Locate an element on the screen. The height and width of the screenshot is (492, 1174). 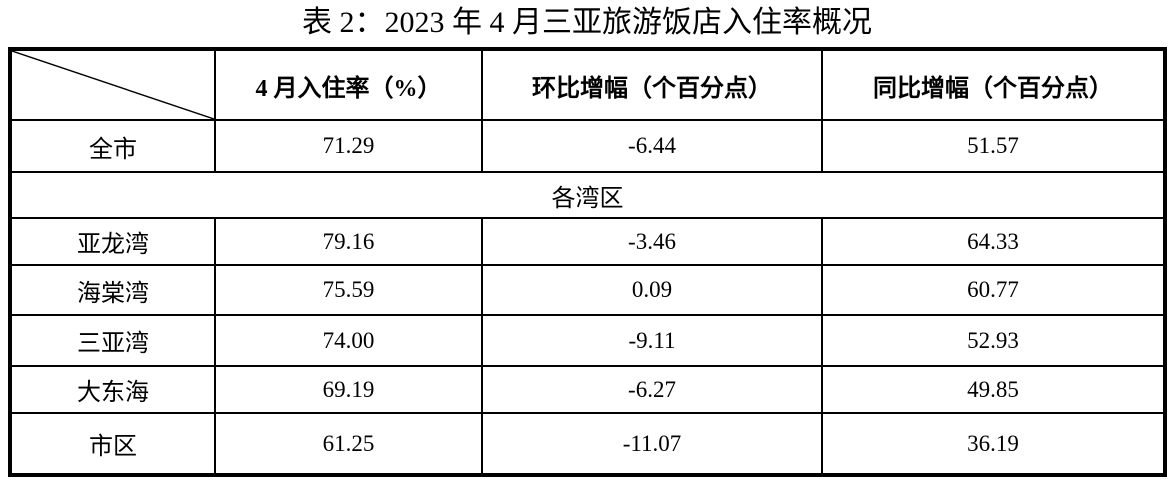
table-row: 亚龙湾 79.16 -3.46 64.33 is located at coordinates (587, 241).